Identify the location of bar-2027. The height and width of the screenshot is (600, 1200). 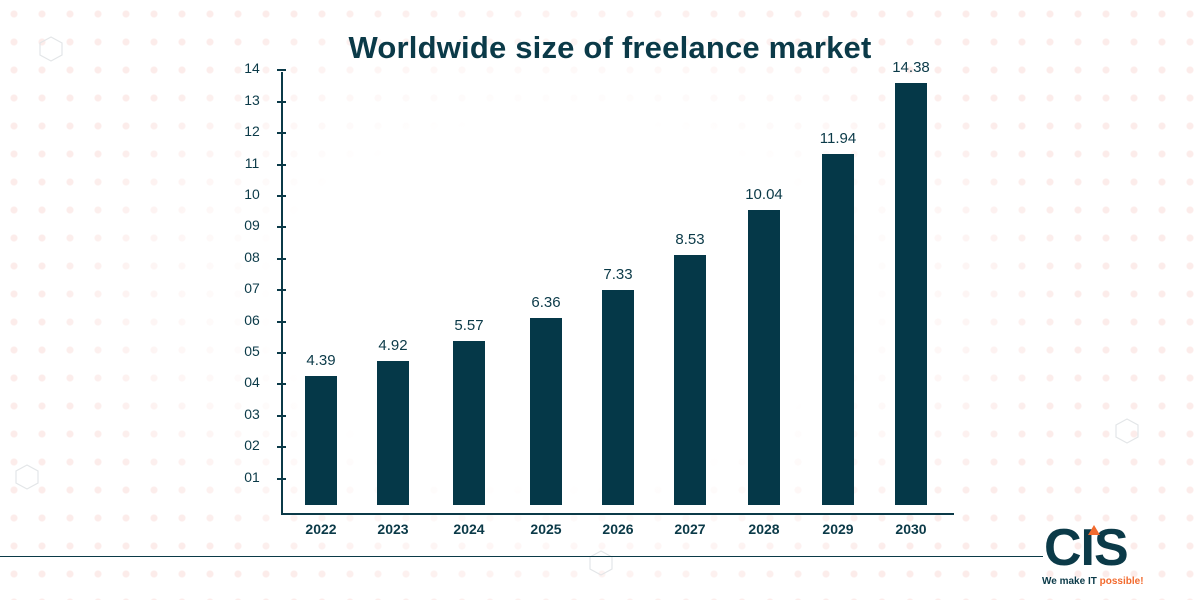
(690, 379).